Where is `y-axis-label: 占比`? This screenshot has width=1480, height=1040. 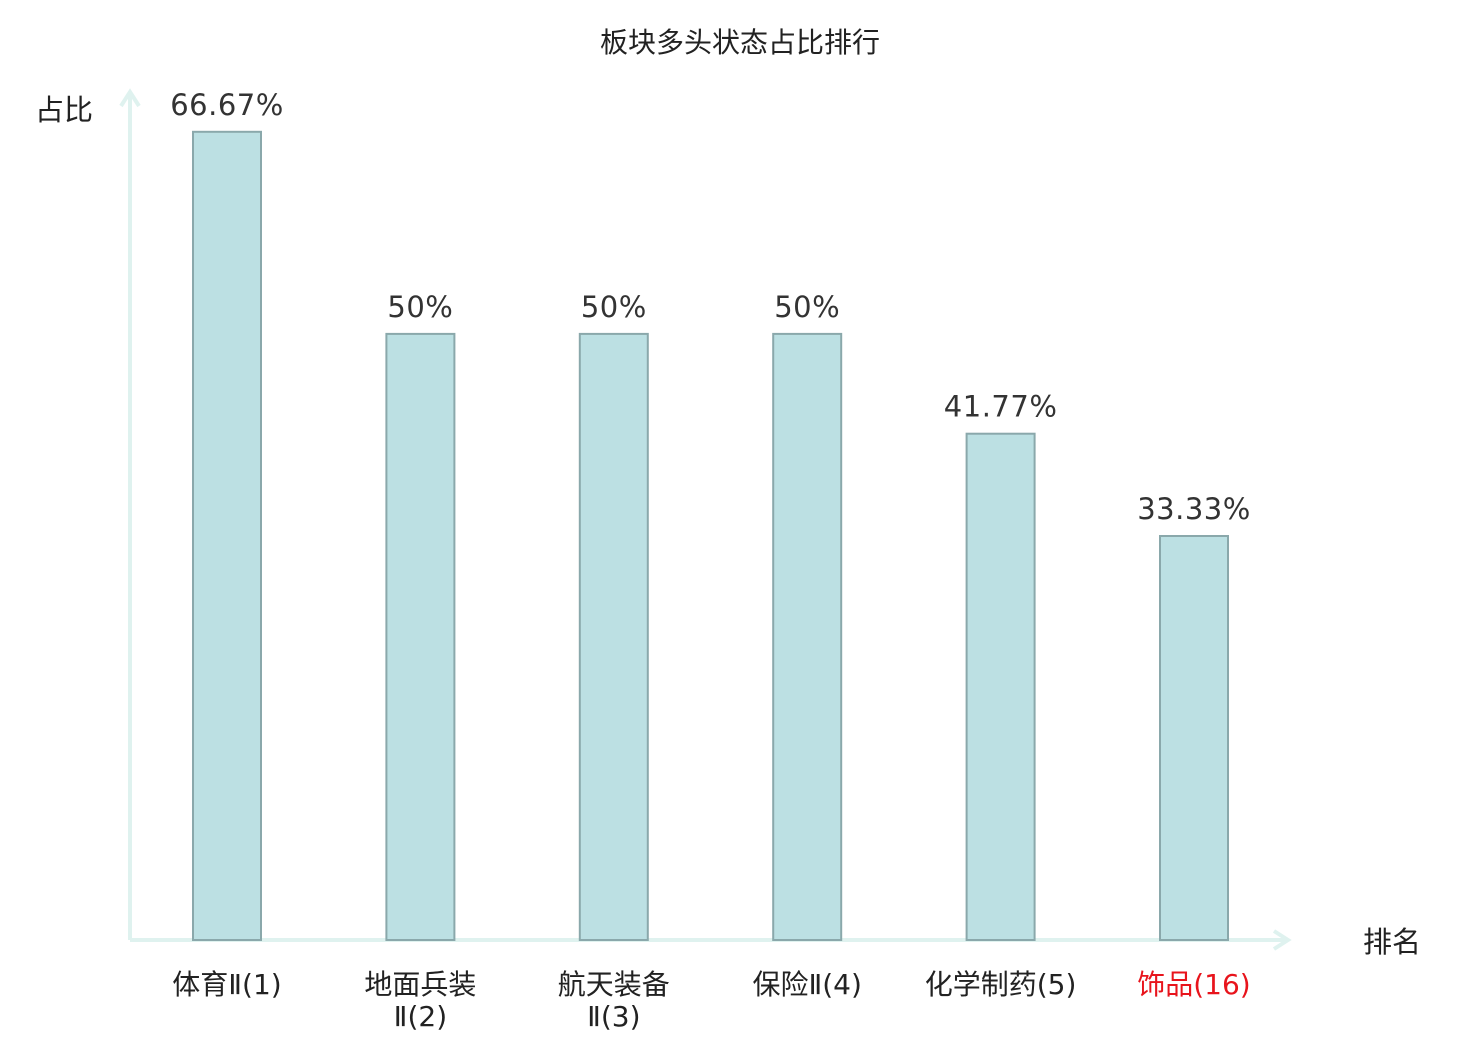
y-axis-label: 占比 is located at coordinates (64, 110).